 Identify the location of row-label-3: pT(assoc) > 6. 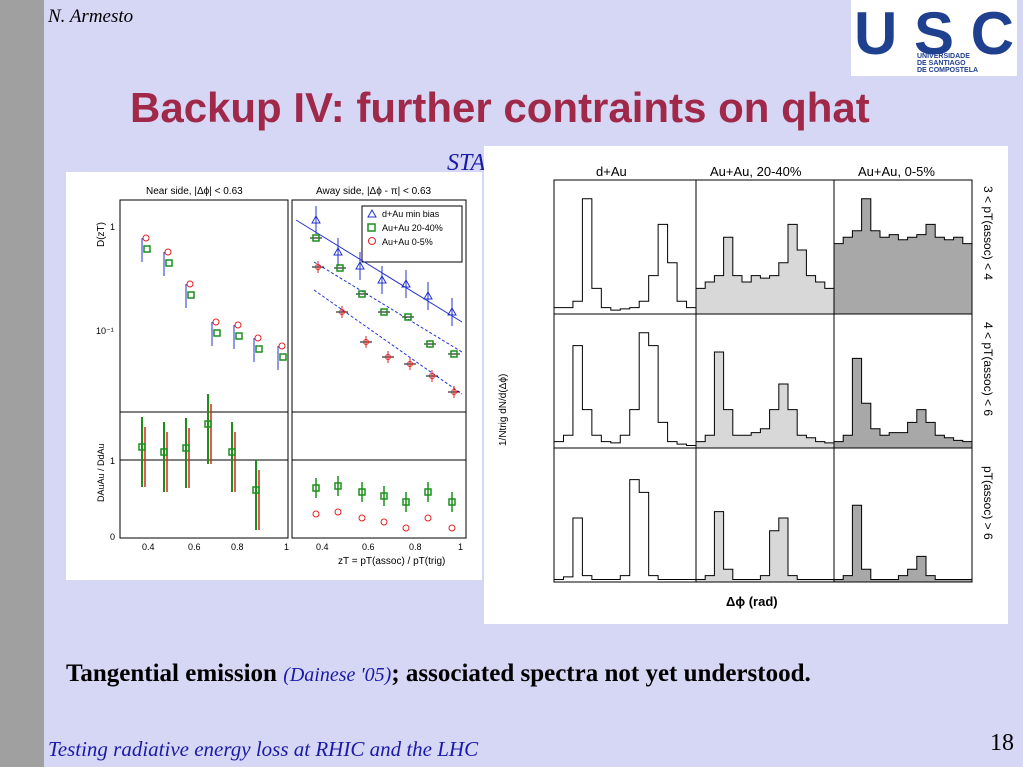
(988, 503).